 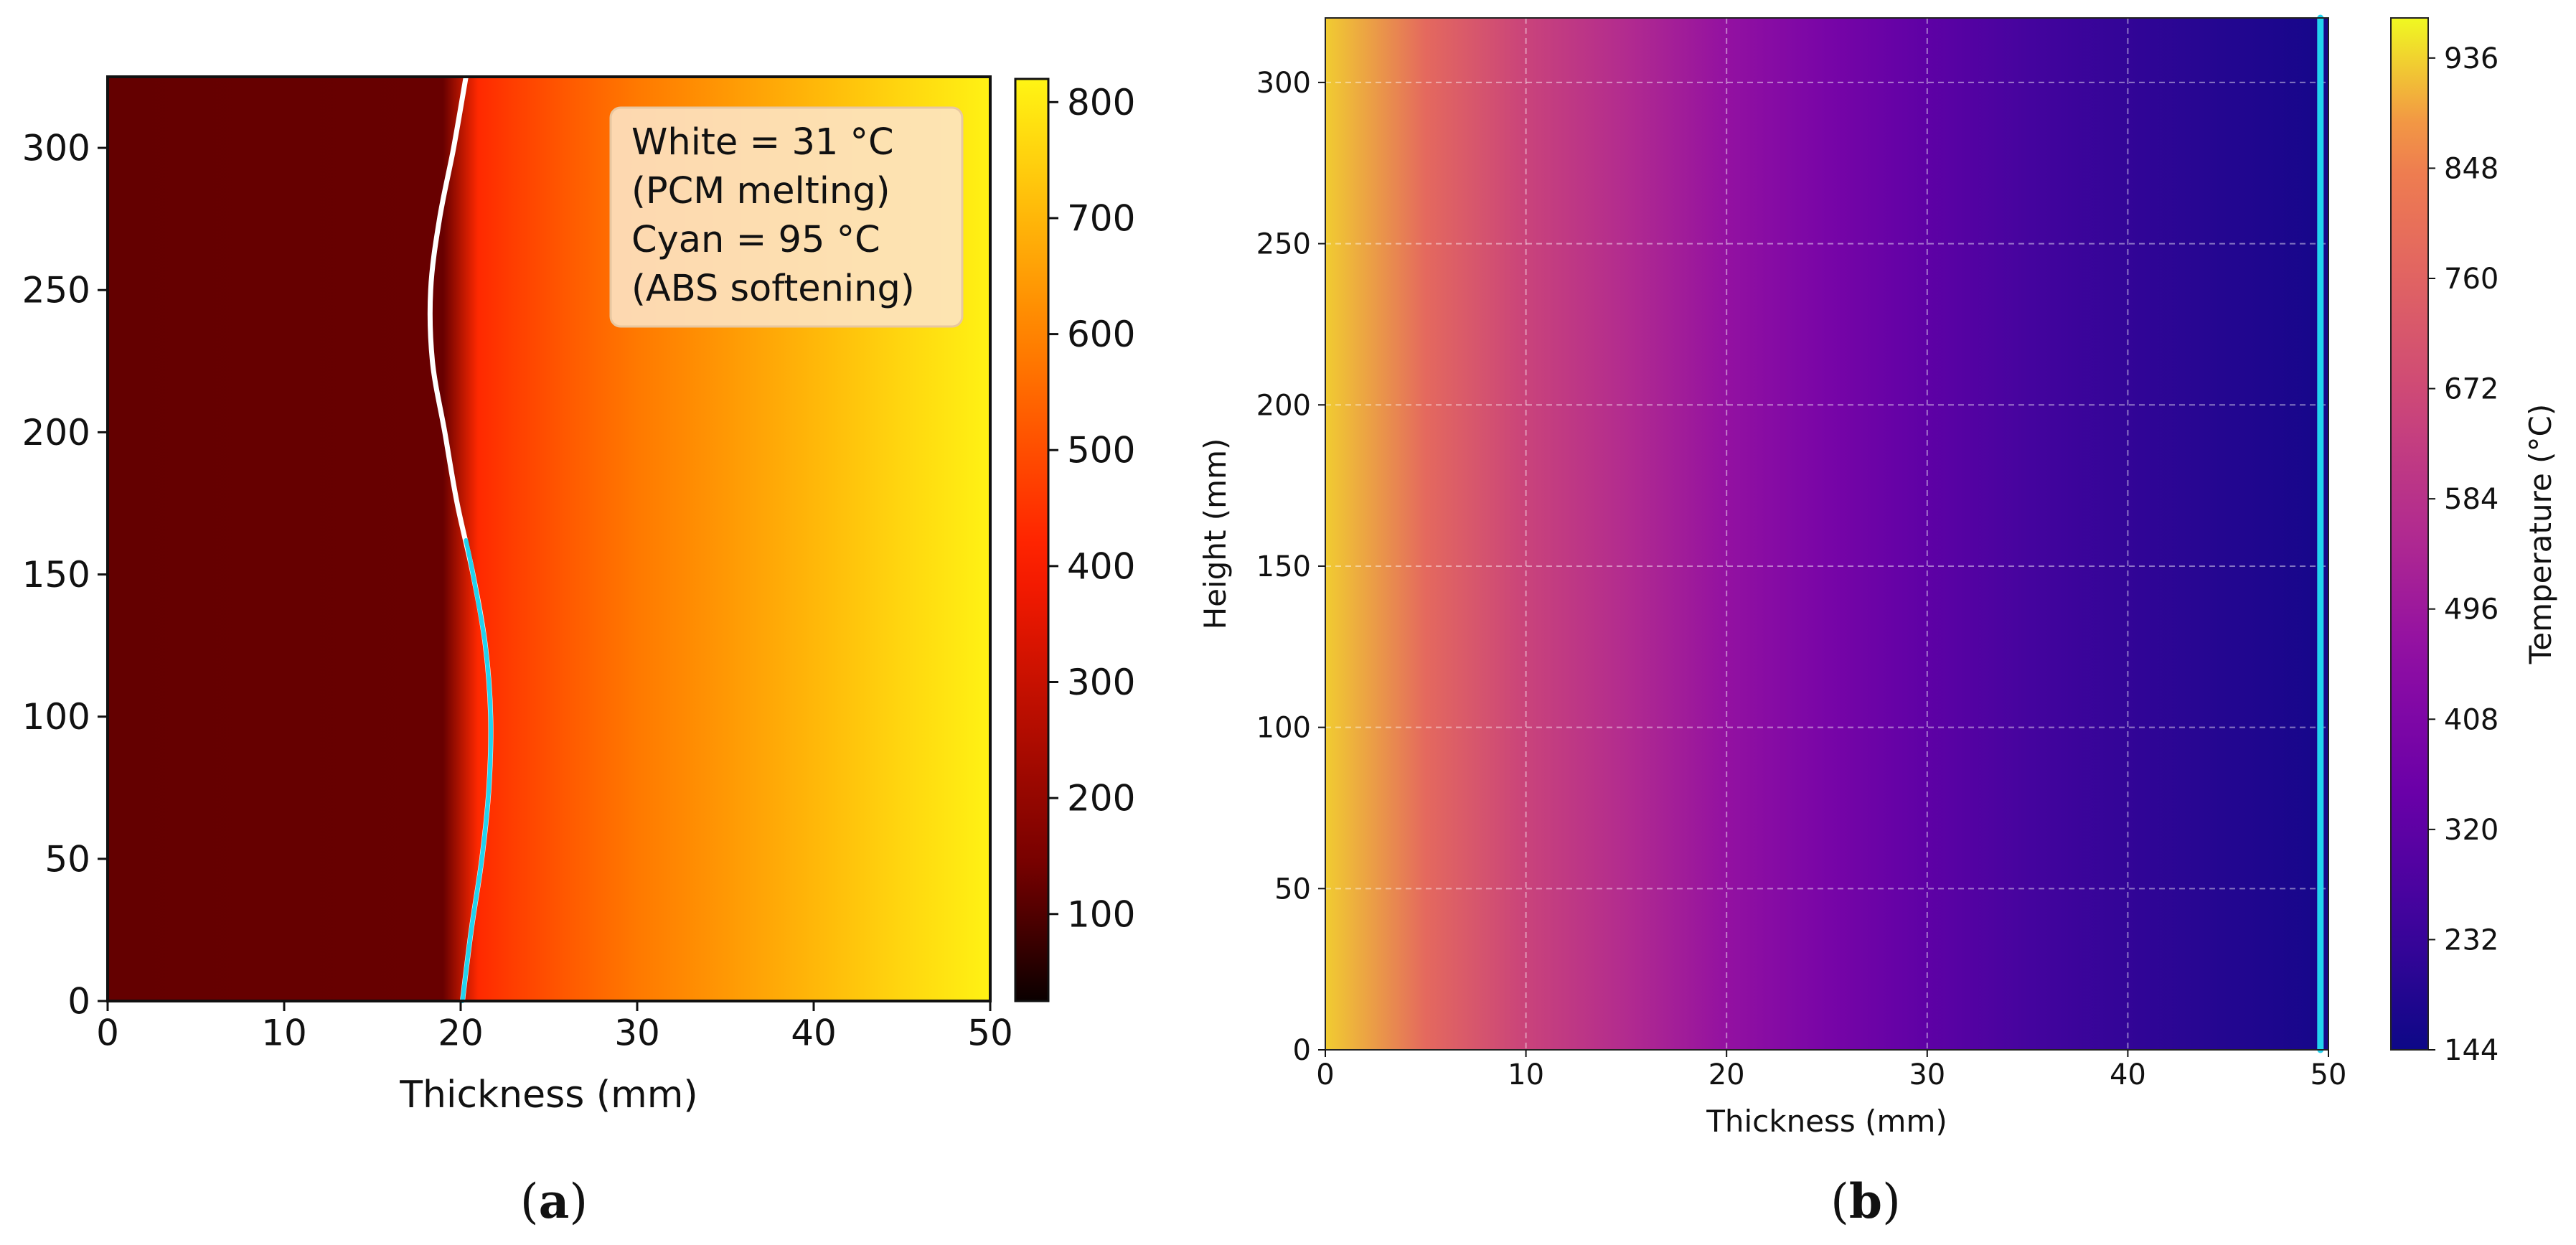 I want to click on panel-label: (b), so click(x=1865, y=1201).